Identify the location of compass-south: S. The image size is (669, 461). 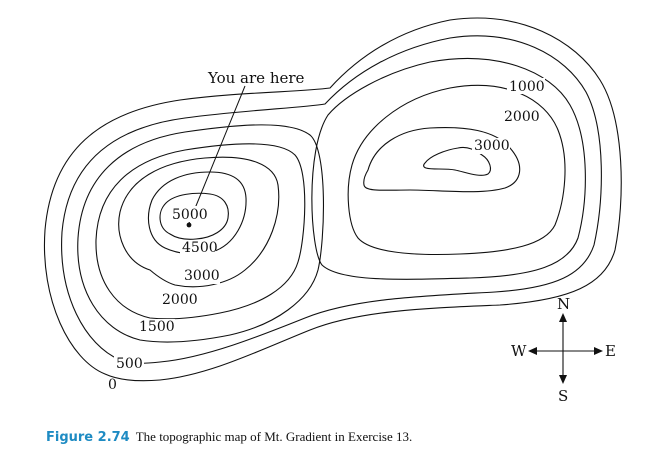
(563, 396).